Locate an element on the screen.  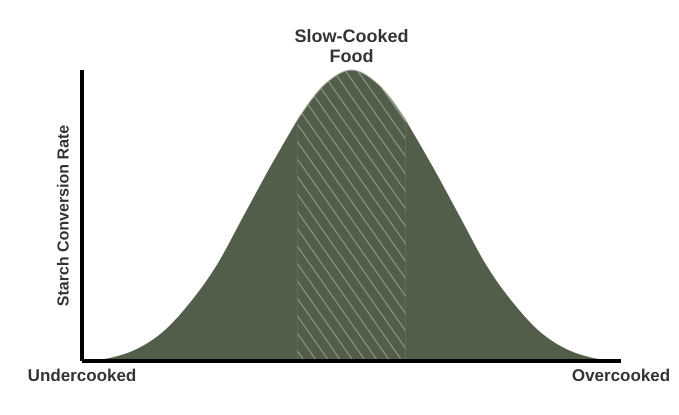
x-tick-label: Undercooked is located at coordinates (82, 376).